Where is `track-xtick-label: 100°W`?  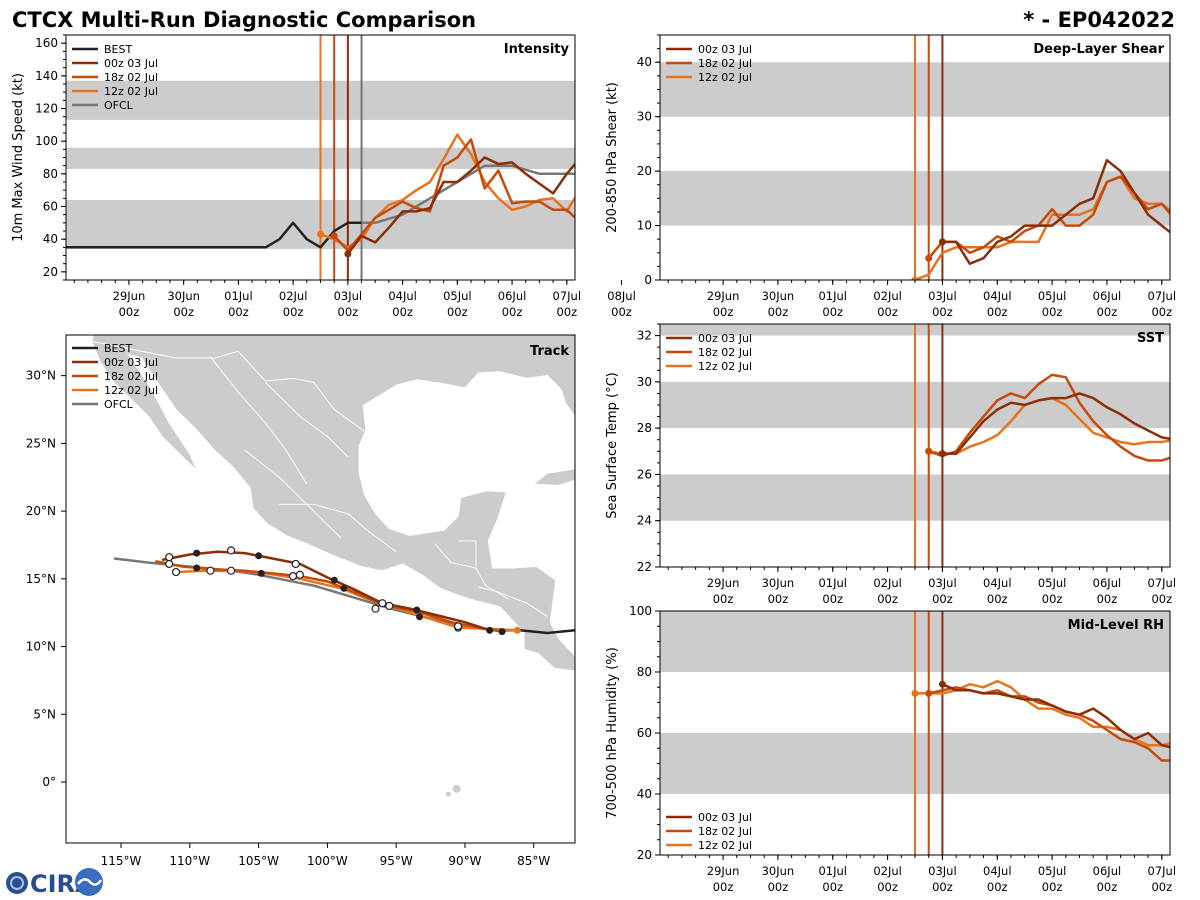 track-xtick-label: 100°W is located at coordinates (327, 861).